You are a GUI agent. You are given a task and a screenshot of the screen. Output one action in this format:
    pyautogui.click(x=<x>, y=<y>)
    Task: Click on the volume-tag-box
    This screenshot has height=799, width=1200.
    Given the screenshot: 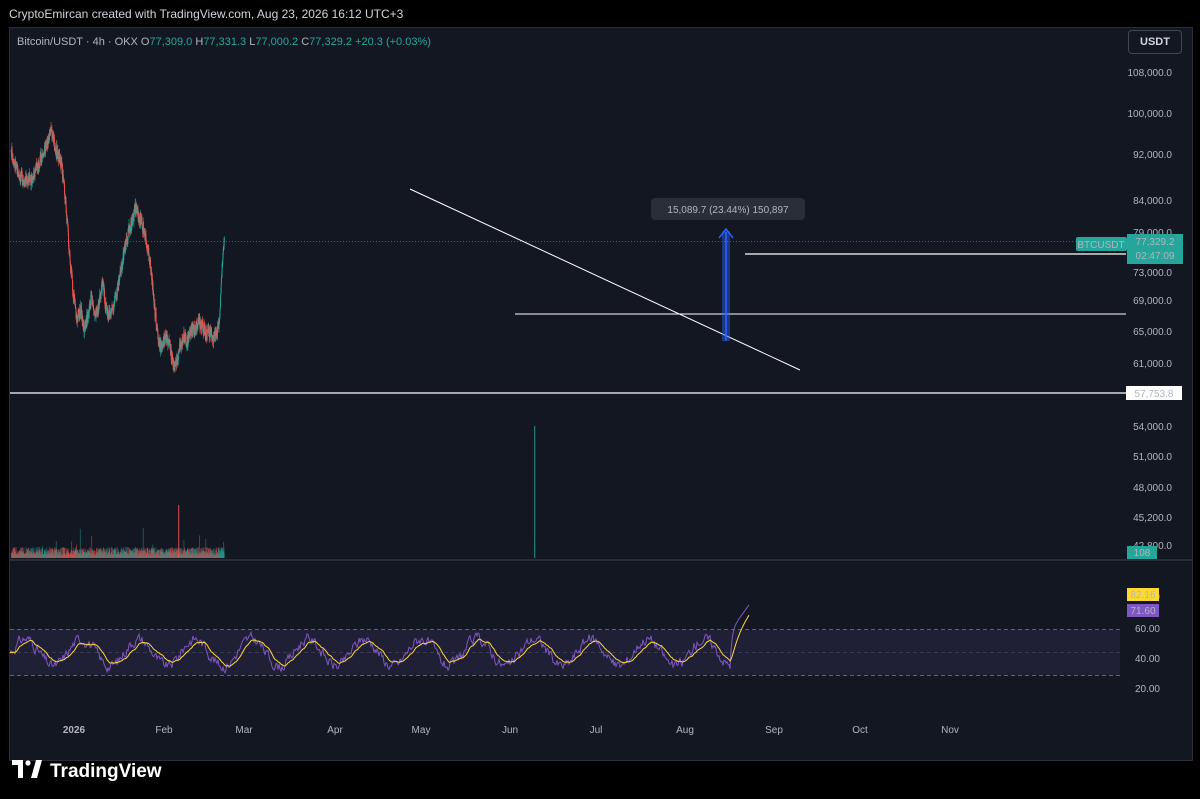 What is the action you would take?
    pyautogui.click(x=1142, y=552)
    